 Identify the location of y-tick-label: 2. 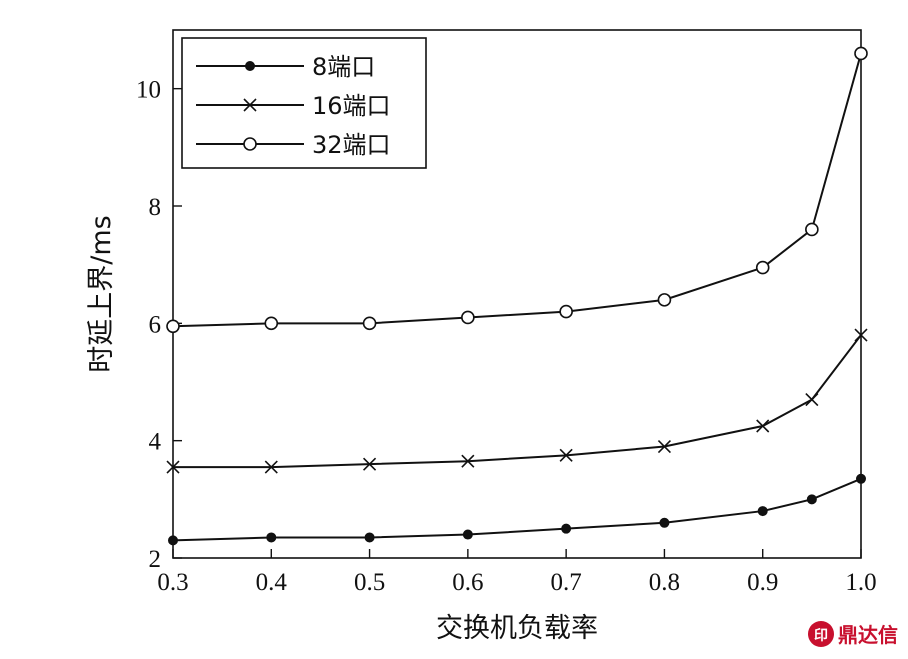
(155, 559).